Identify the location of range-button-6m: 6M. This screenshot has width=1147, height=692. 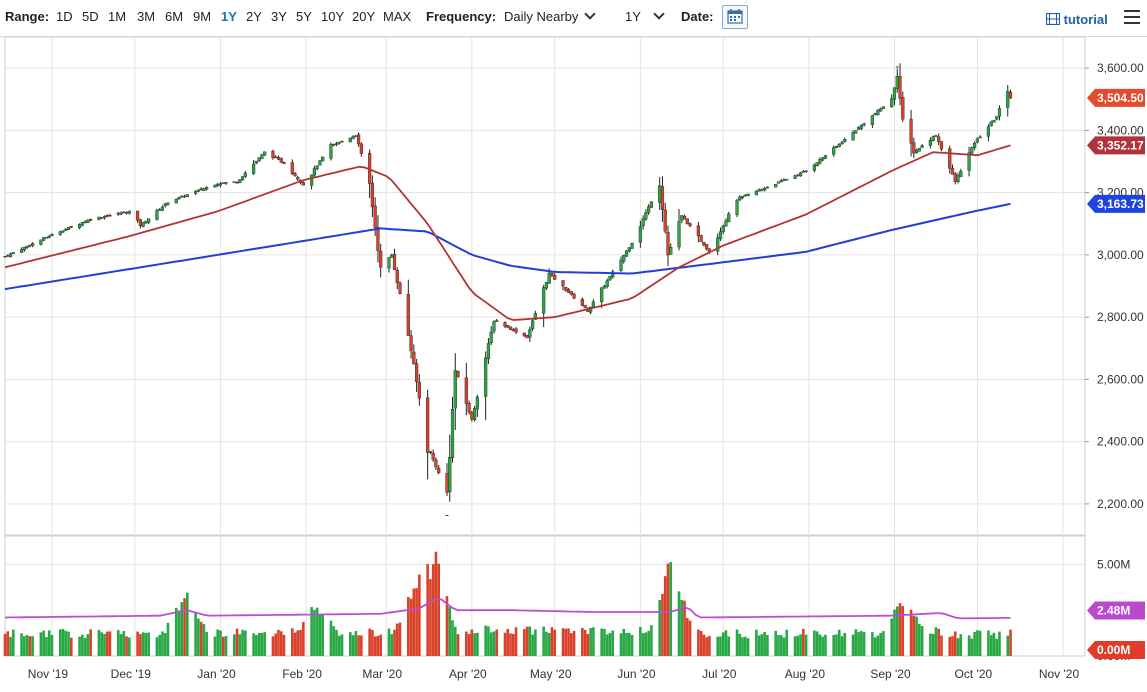
(174, 16).